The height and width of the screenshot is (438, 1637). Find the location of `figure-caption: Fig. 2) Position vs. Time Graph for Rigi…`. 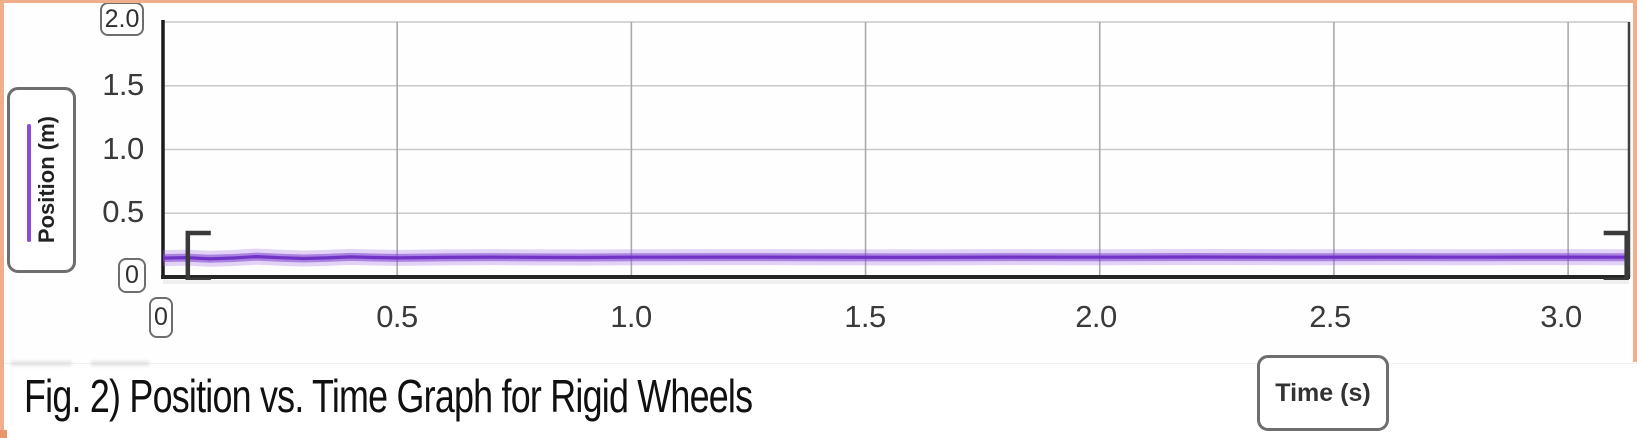

figure-caption: Fig. 2) Position vs. Time Graph for Rigi… is located at coordinates (388, 396).